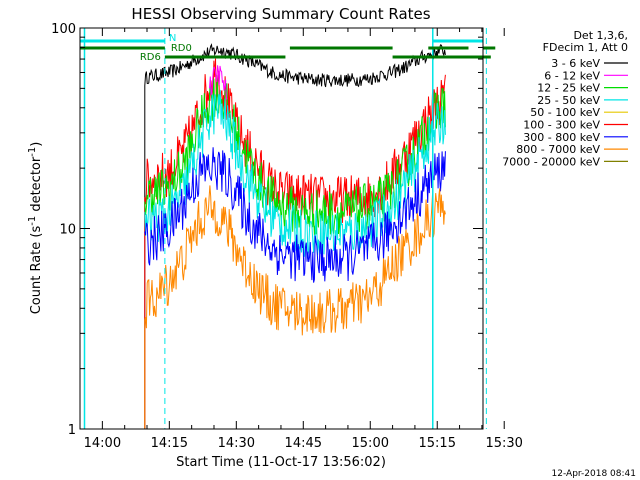  Describe the element at coordinates (561, 137) in the screenshot. I see `legend-entry-label: 300 - 800 keV` at that location.